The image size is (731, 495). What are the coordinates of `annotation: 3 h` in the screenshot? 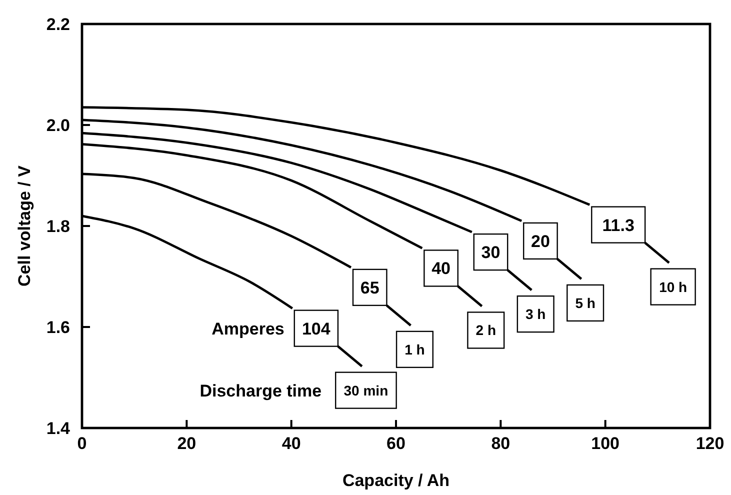 It's located at (535, 314).